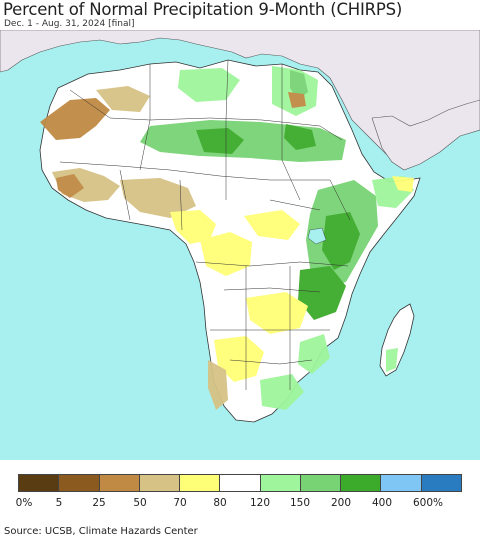 The image size is (480, 540). Describe the element at coordinates (425, 135) in the screenshot. I see `arabian-land` at that location.